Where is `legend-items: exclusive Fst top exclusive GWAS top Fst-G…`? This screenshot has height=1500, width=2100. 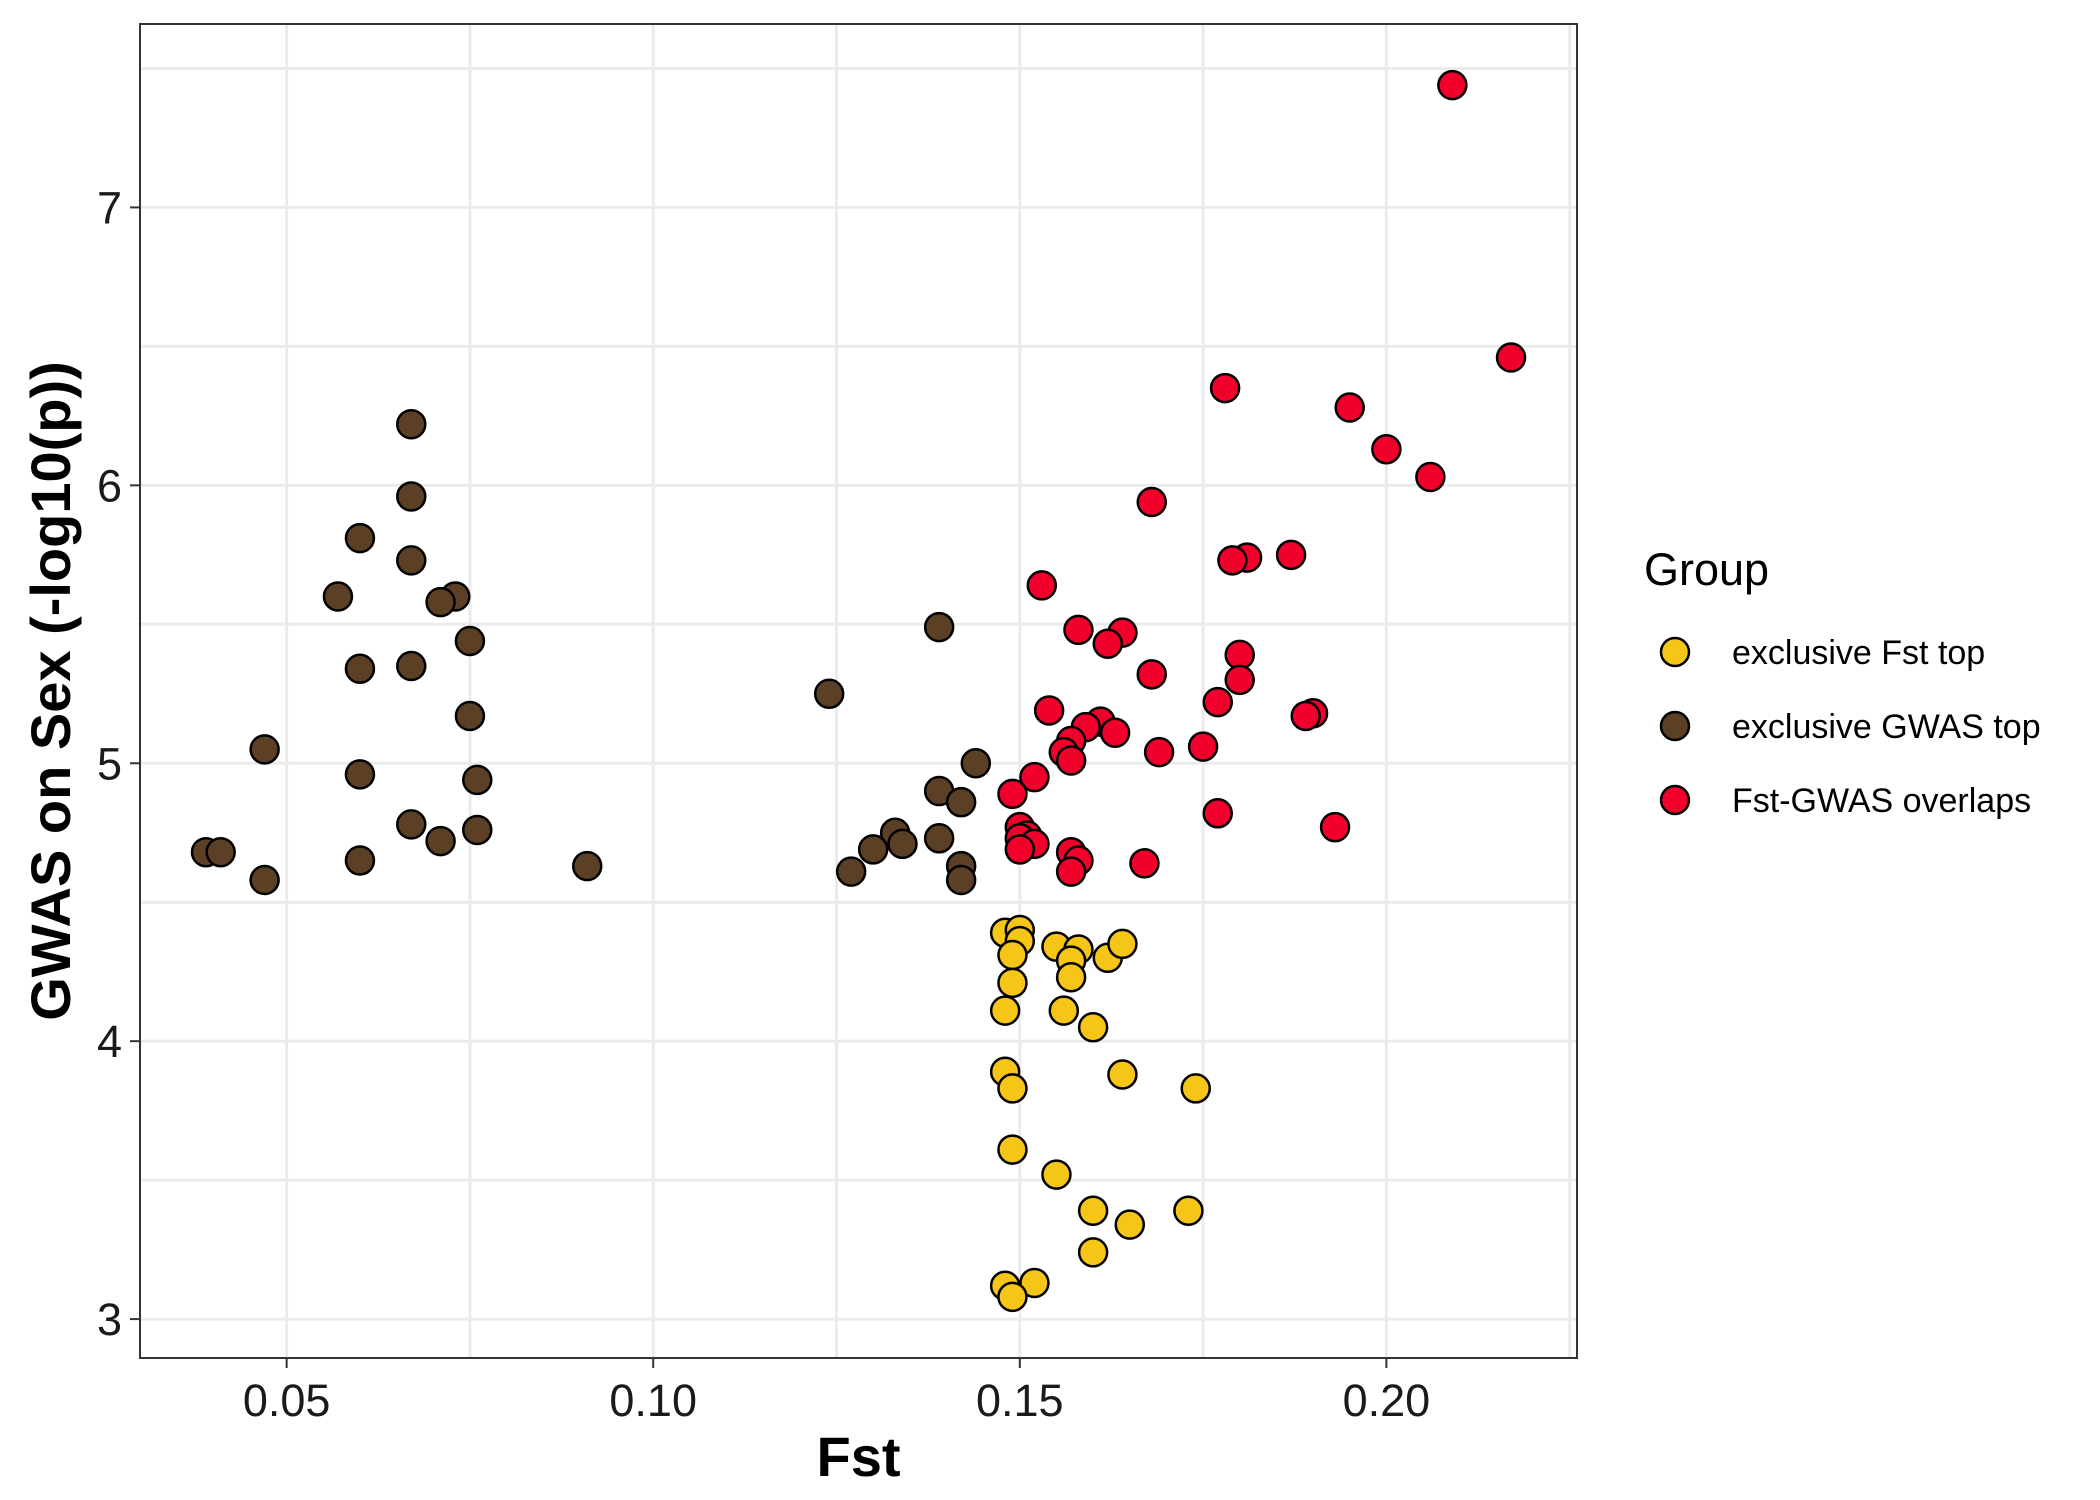
legend-items: exclusive Fst top exclusive GWAS top Fst-G… is located at coordinates (1850, 727).